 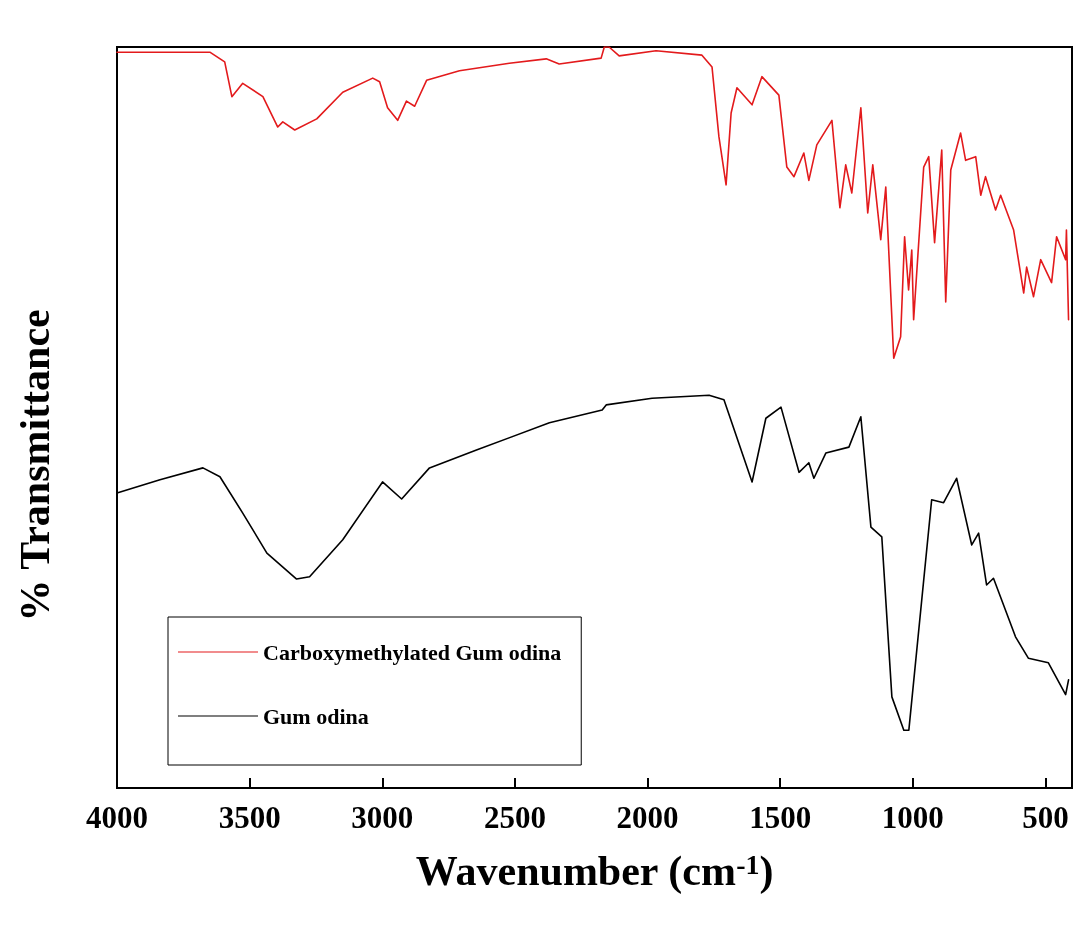 What do you see at coordinates (1045, 817) in the screenshot?
I see `x-tick-label: 500` at bounding box center [1045, 817].